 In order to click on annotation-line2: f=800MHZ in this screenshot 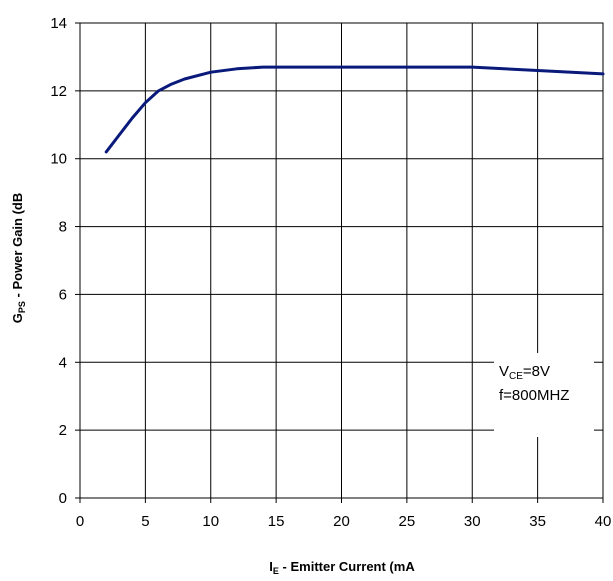, I will do `click(534, 395)`.